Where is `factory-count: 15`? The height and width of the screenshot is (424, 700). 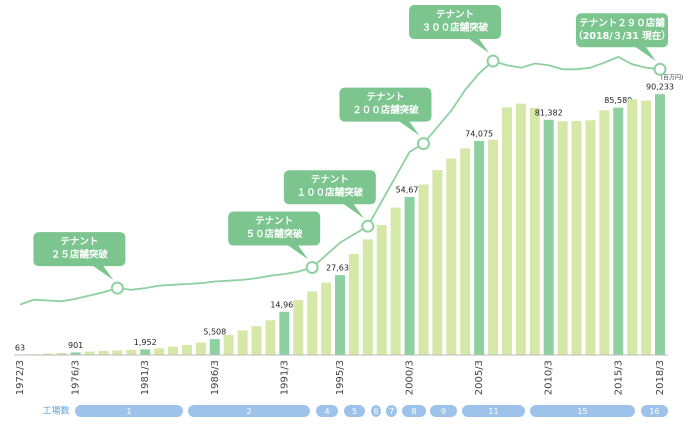
factory-count: 15 is located at coordinates (582, 411).